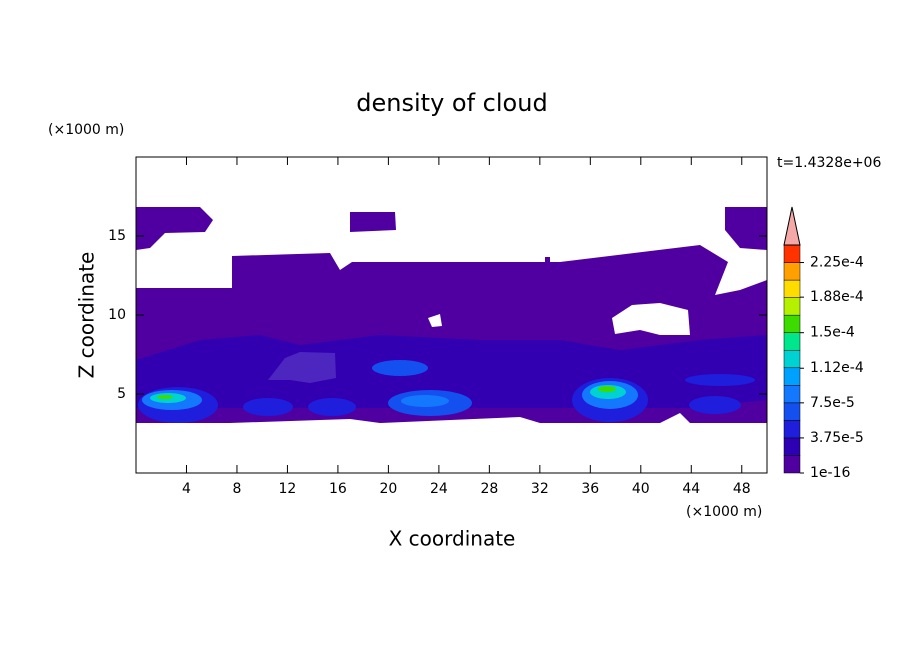  What do you see at coordinates (338, 489) in the screenshot?
I see `x-tick-label: 16` at bounding box center [338, 489].